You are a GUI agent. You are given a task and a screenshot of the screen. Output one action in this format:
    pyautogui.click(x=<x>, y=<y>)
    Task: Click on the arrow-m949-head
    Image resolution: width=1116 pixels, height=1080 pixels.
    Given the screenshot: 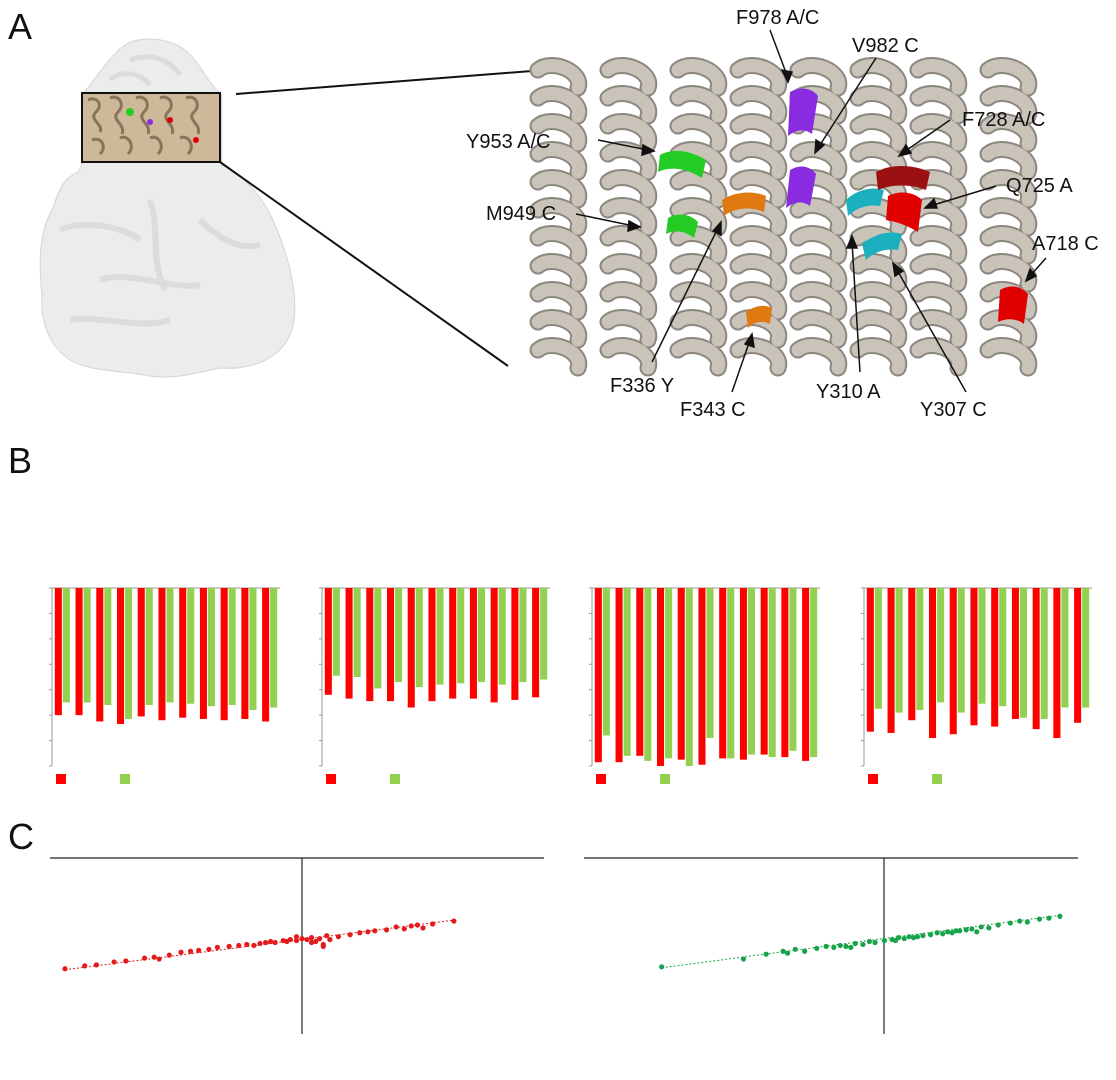 What is the action you would take?
    pyautogui.click(x=634, y=226)
    